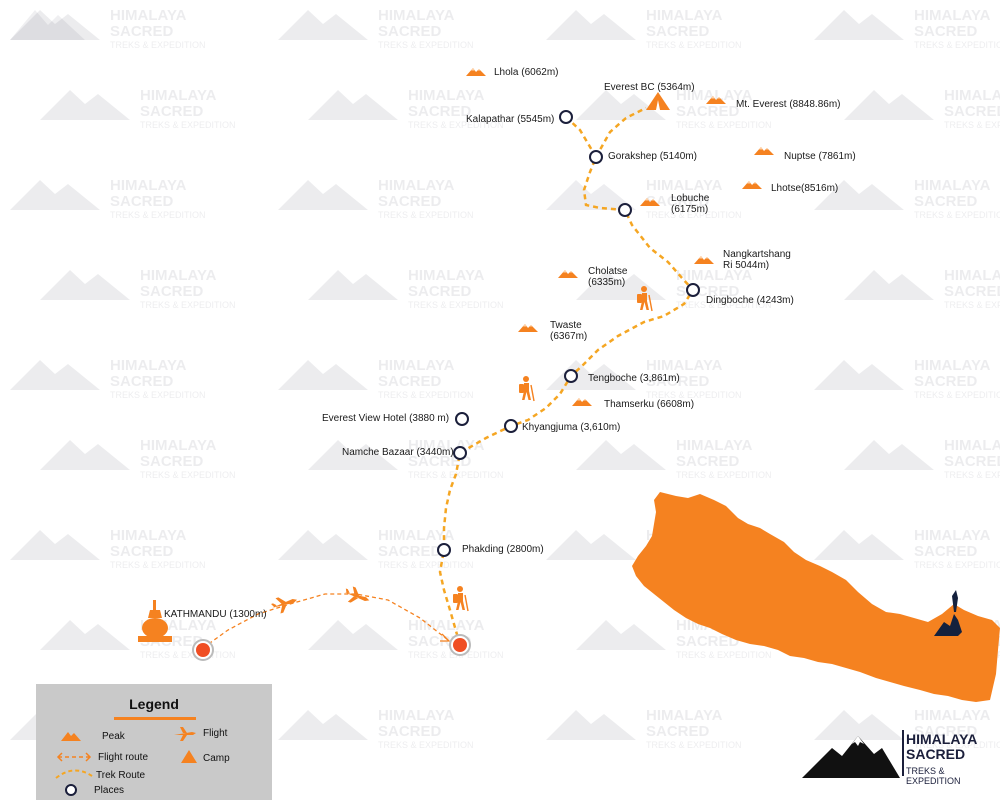 The height and width of the screenshot is (800, 1000). What do you see at coordinates (820, 156) in the screenshot?
I see `peak-label-nuptse: Nuptse (7861m)` at bounding box center [820, 156].